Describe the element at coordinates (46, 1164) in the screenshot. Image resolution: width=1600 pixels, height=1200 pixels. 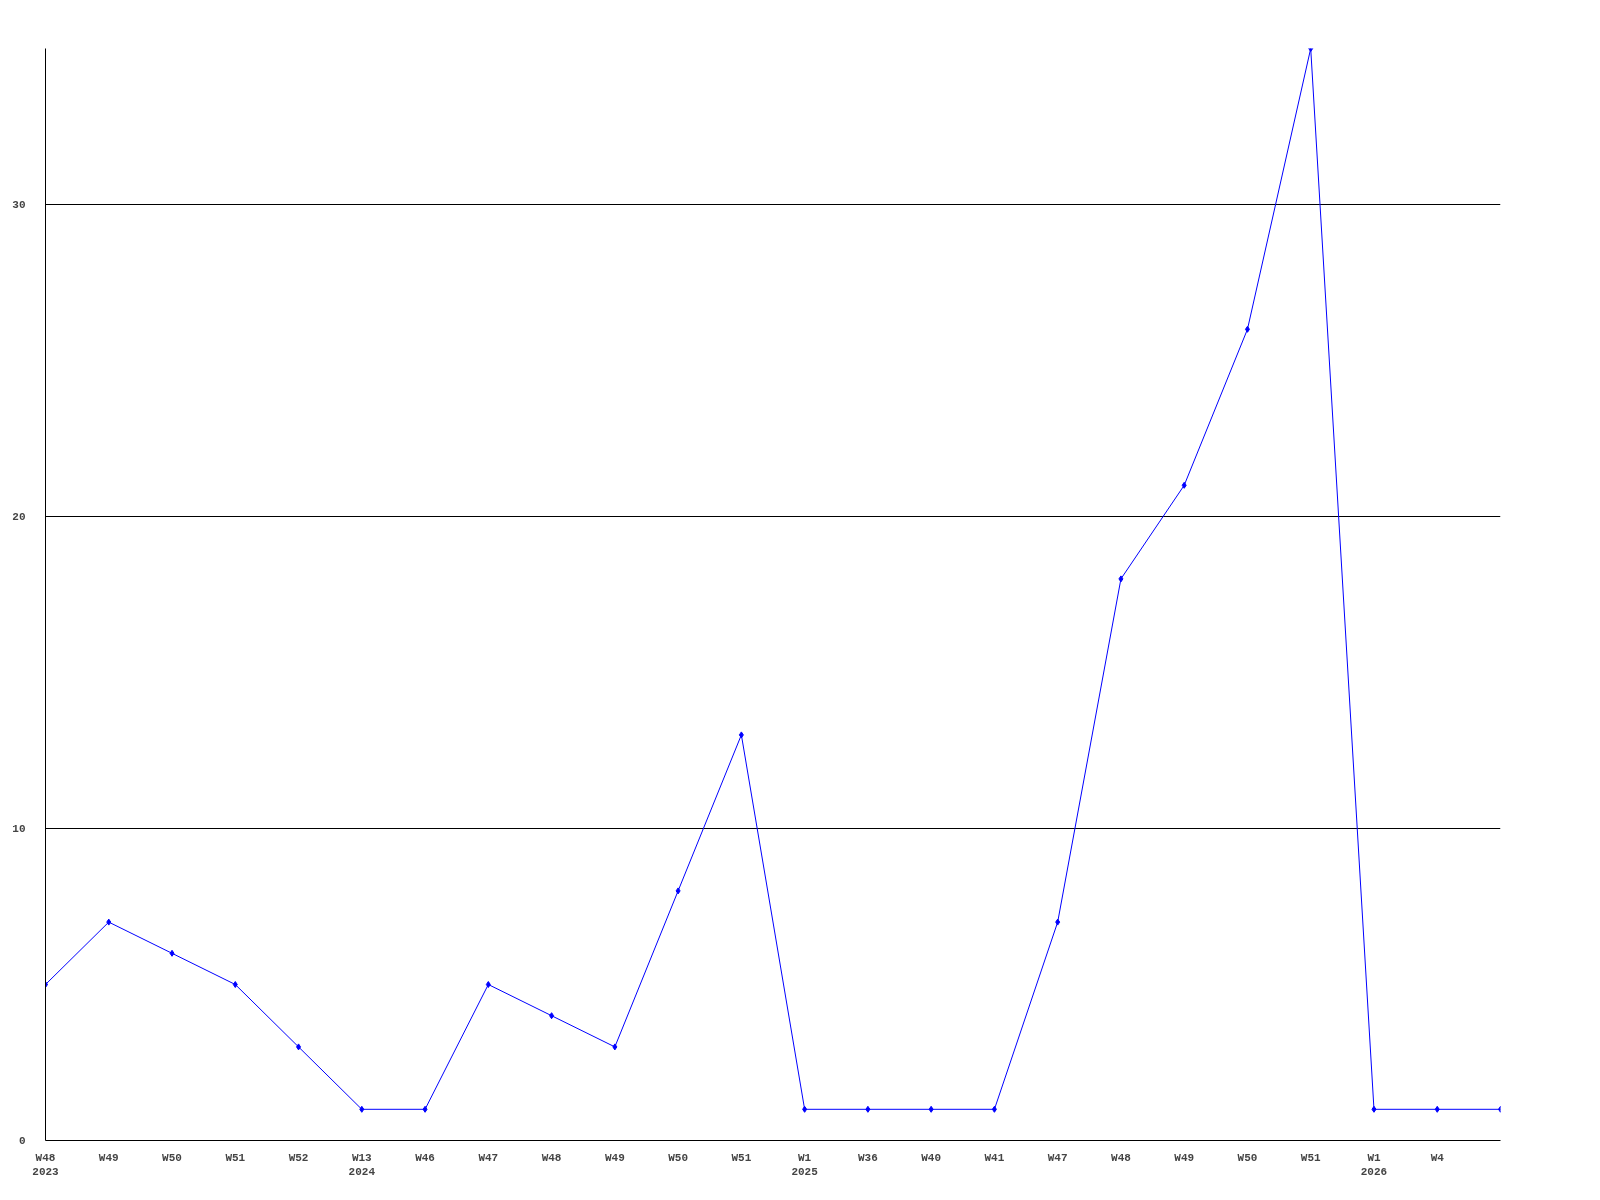
I see `x-tick-label: W48 2023` at that location.